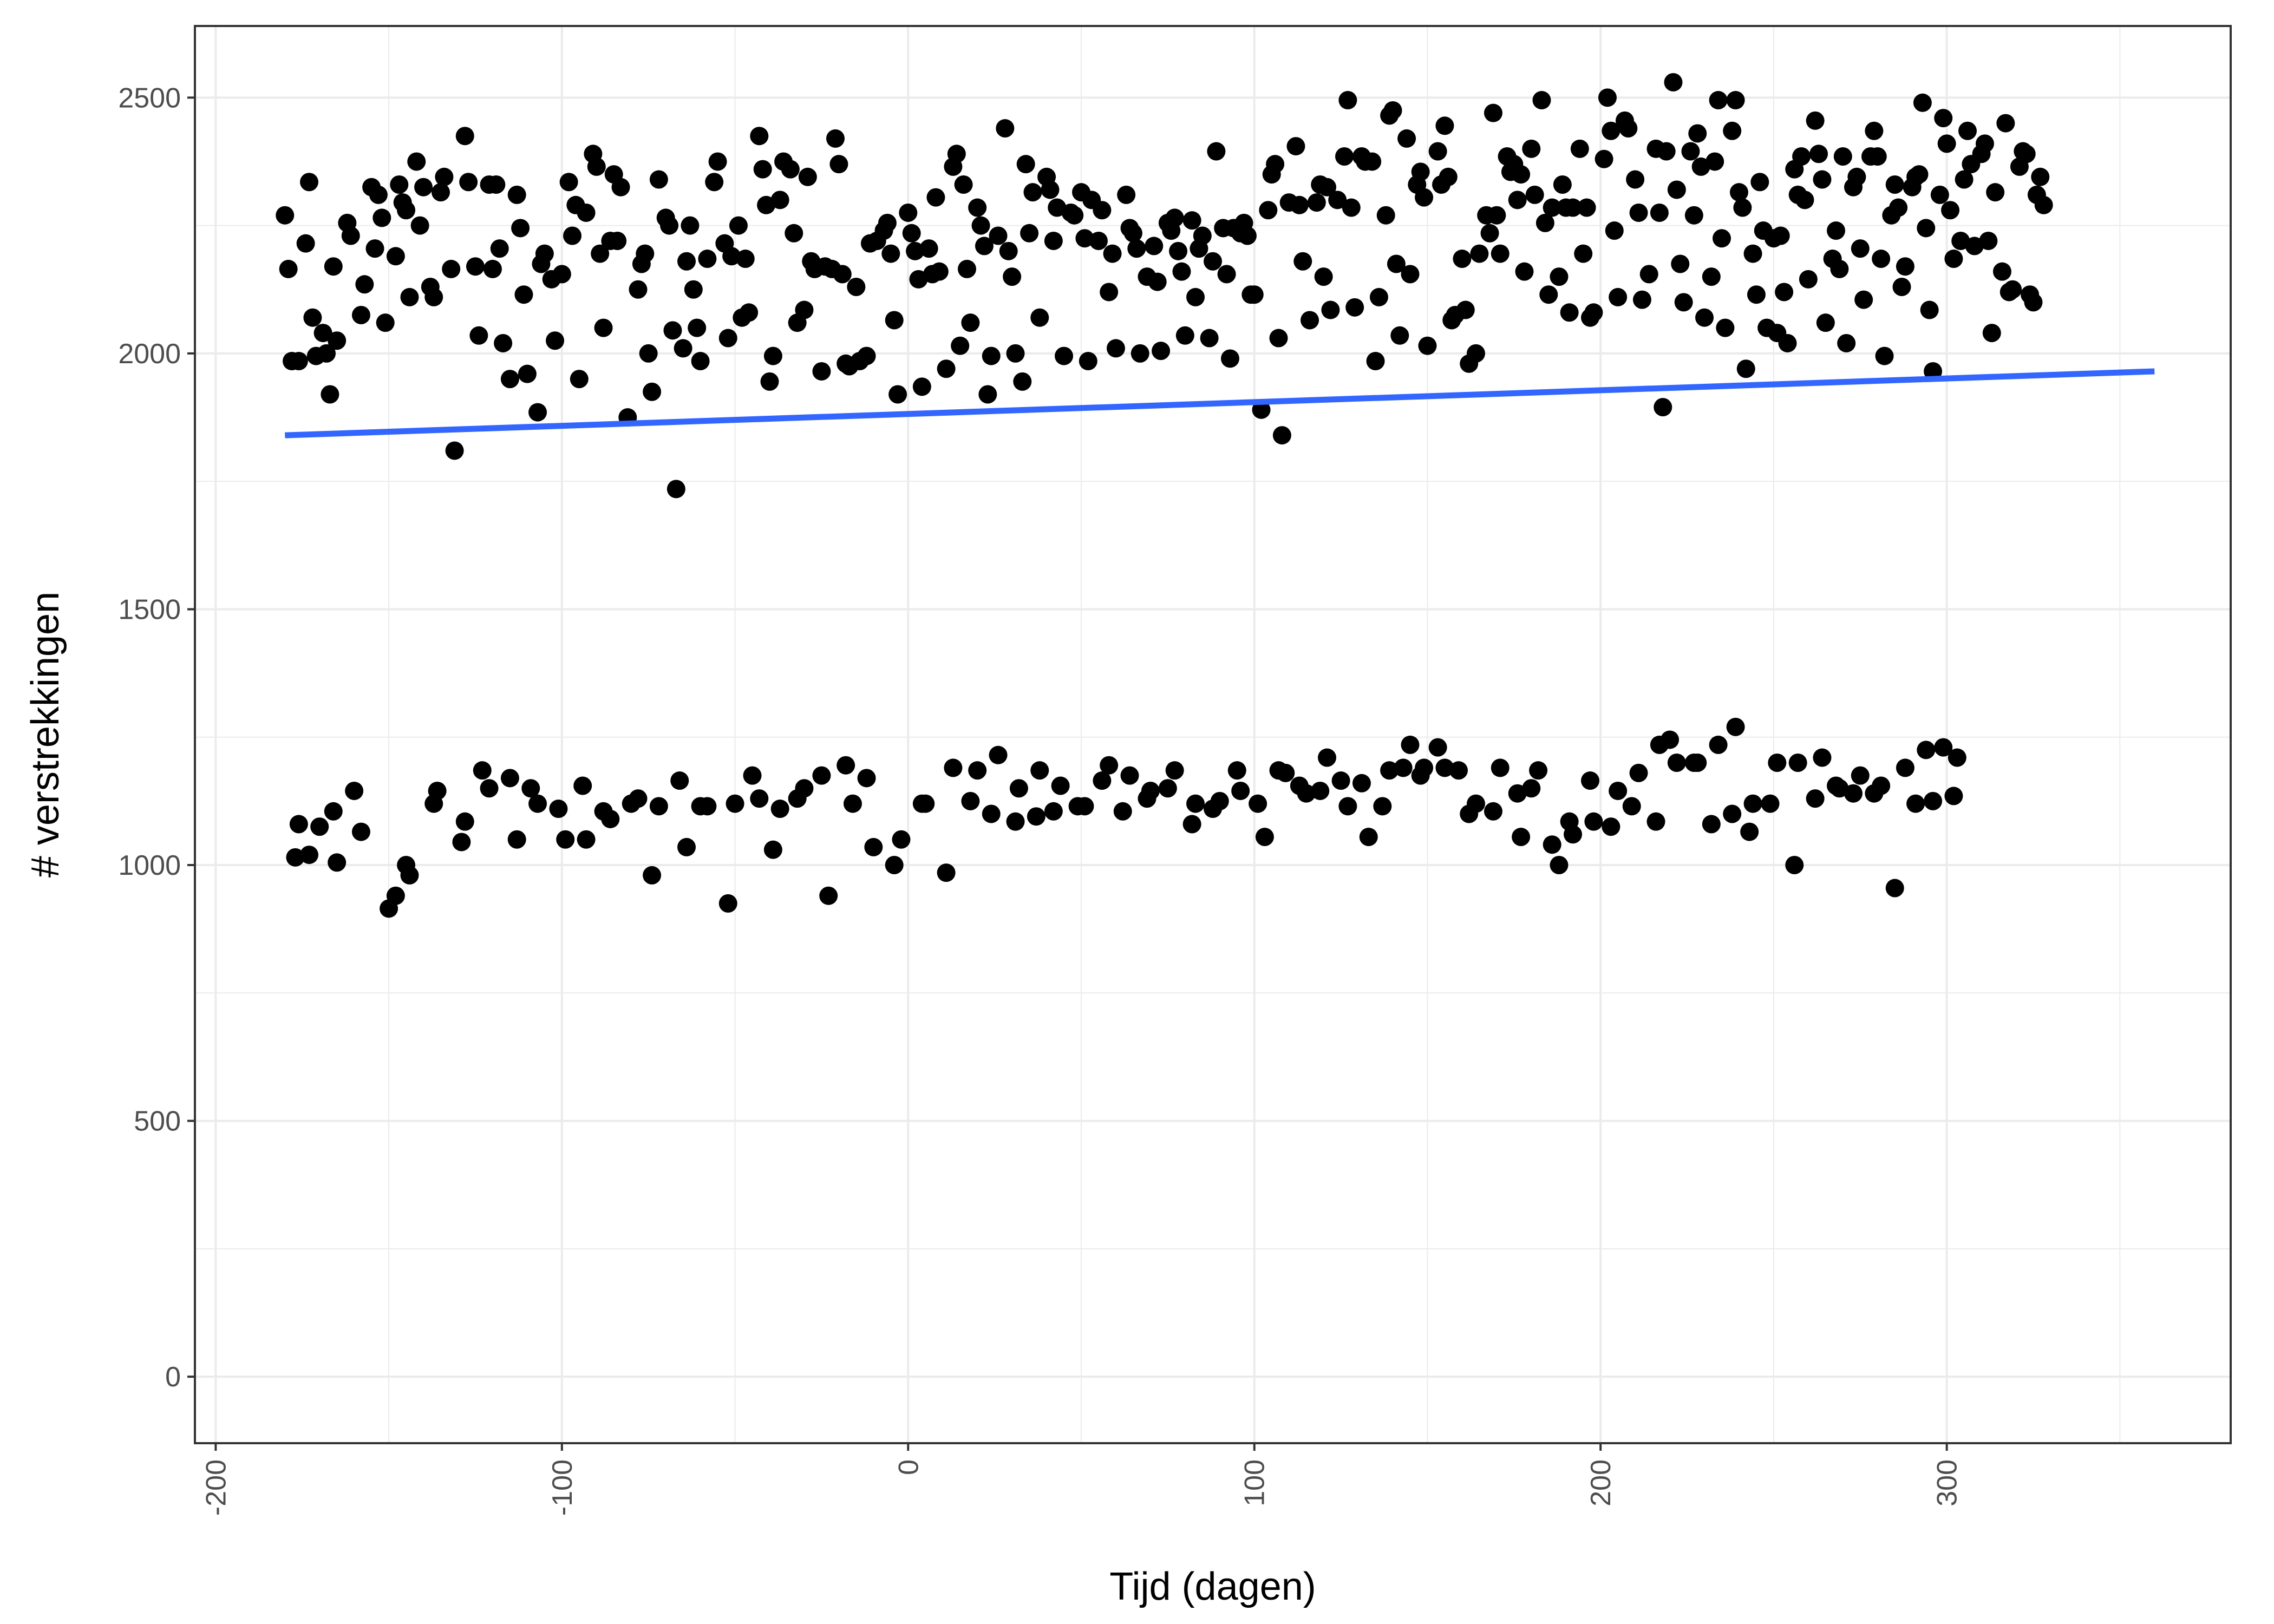 Image resolution: width=2274 pixels, height=1624 pixels. What do you see at coordinates (150, 98) in the screenshot?
I see `y-tick-label: 2500` at bounding box center [150, 98].